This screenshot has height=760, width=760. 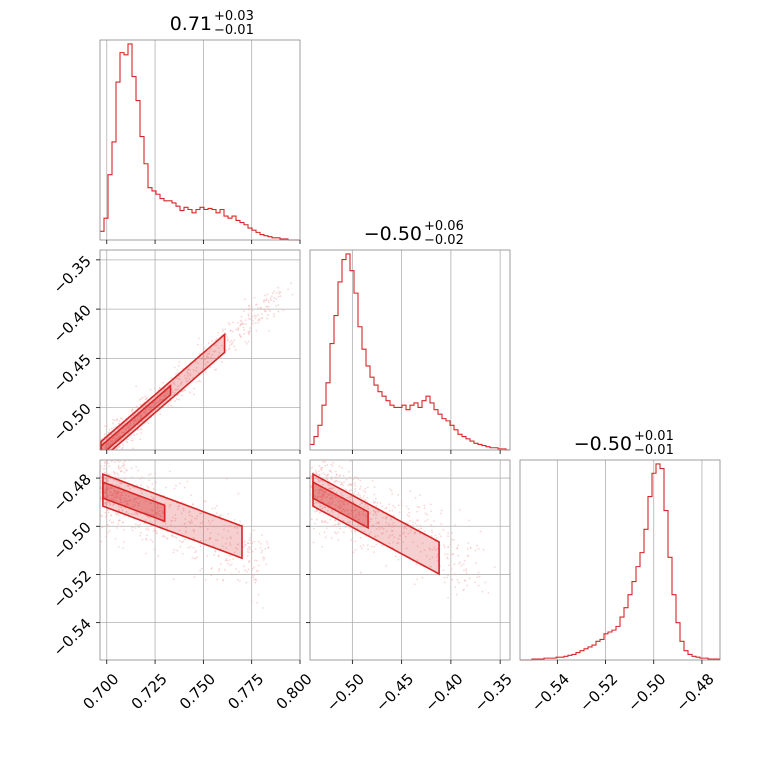 I want to click on y-tick-label: −0.50, so click(x=72, y=540).